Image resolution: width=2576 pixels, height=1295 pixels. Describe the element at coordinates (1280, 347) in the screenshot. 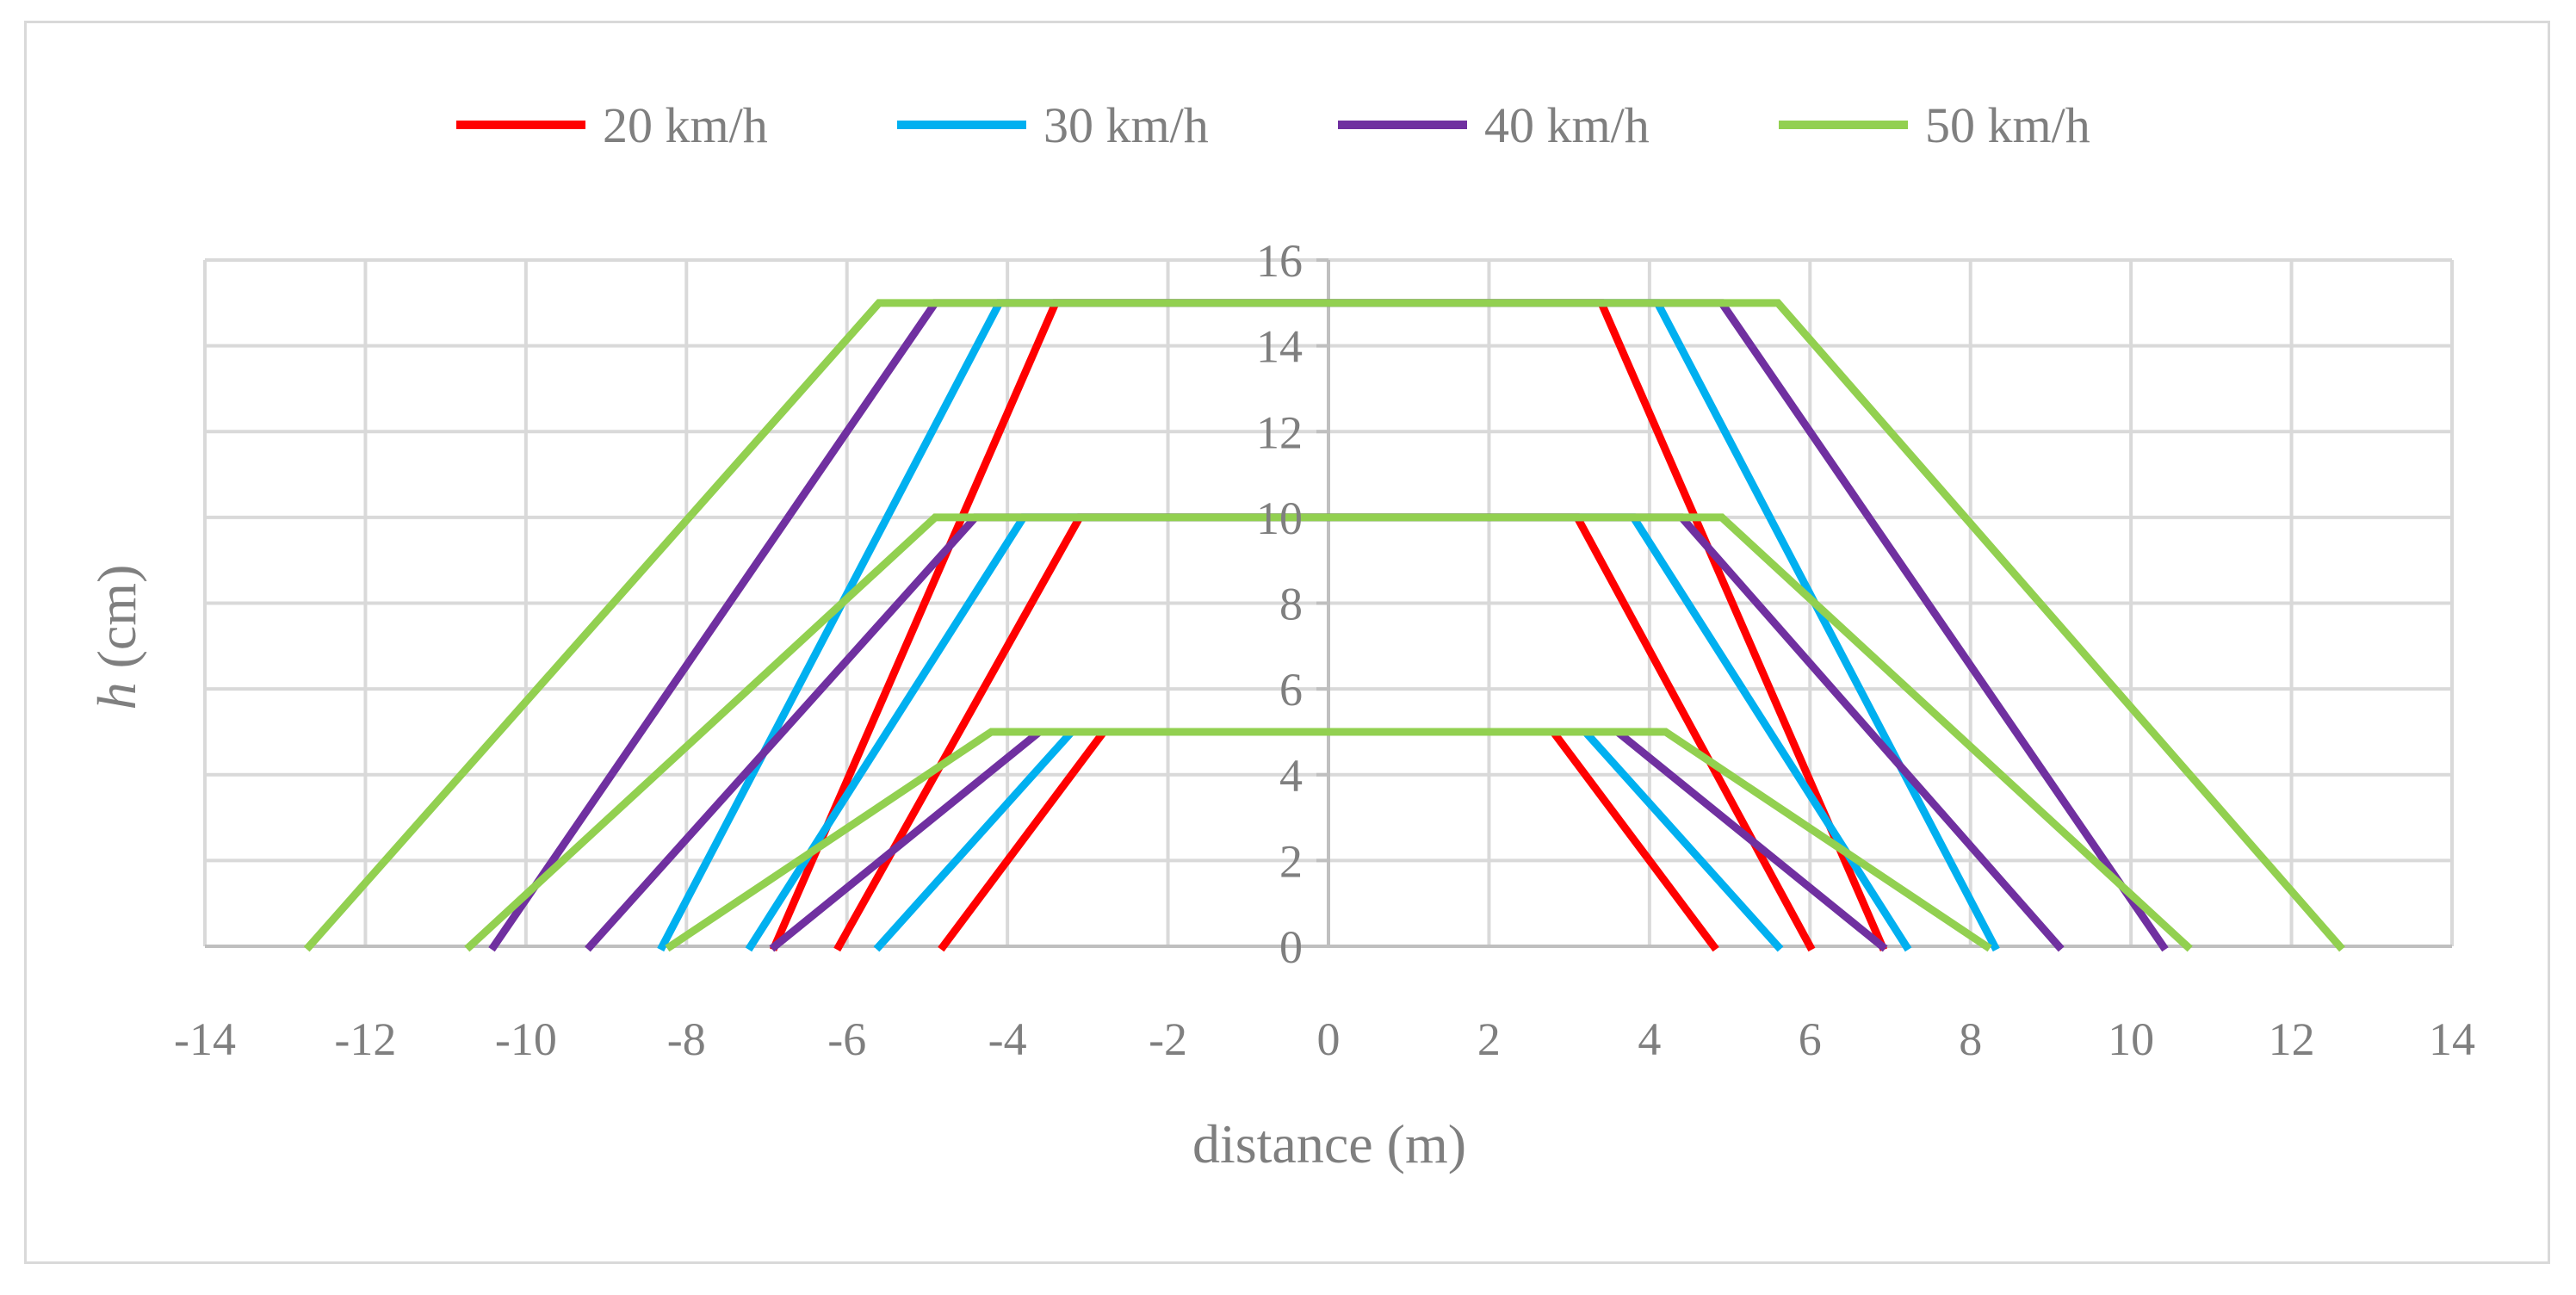

I see `y-tick-label: 14` at that location.